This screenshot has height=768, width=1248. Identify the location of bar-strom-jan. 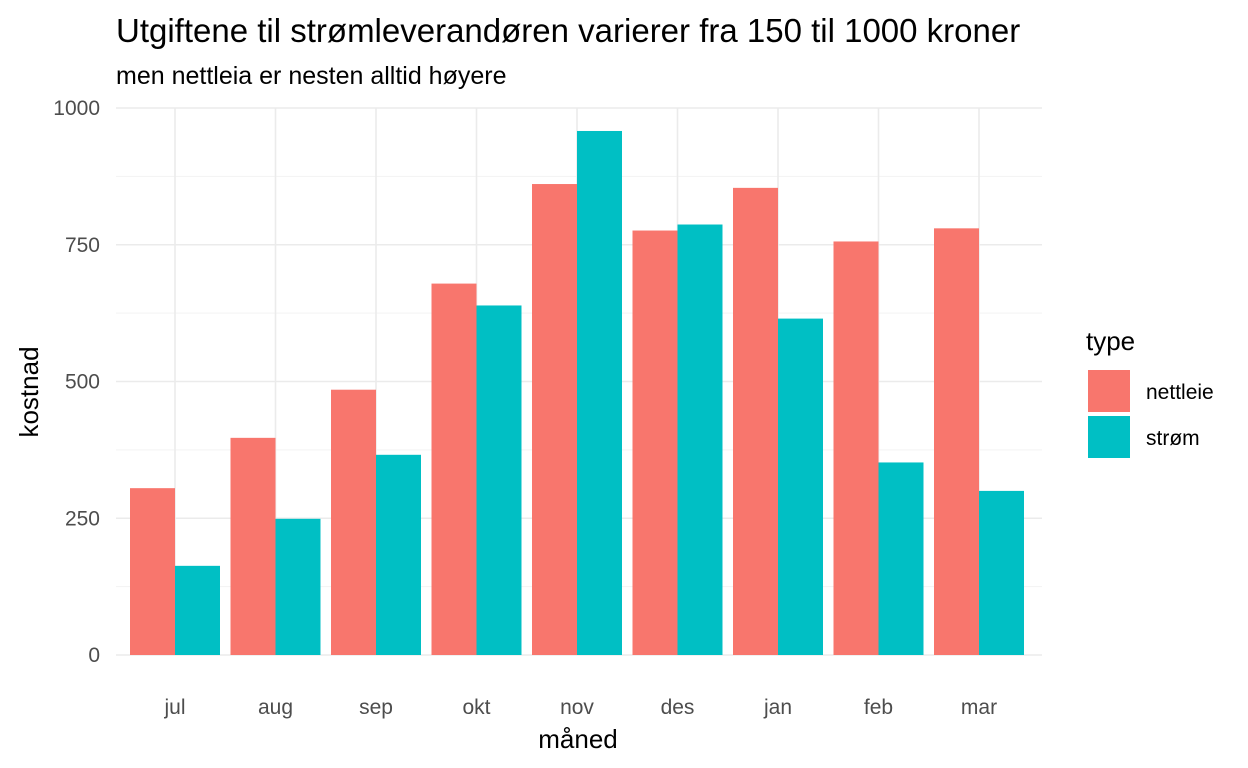
(800, 486).